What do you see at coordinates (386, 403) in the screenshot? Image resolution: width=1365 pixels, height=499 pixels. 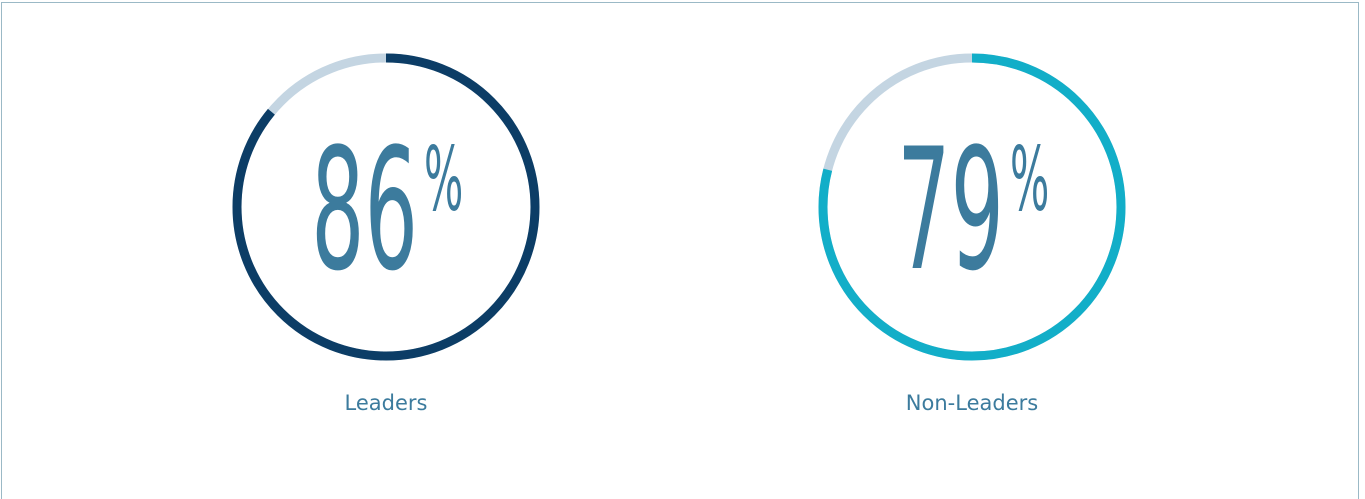 I see `category-label: Leaders` at bounding box center [386, 403].